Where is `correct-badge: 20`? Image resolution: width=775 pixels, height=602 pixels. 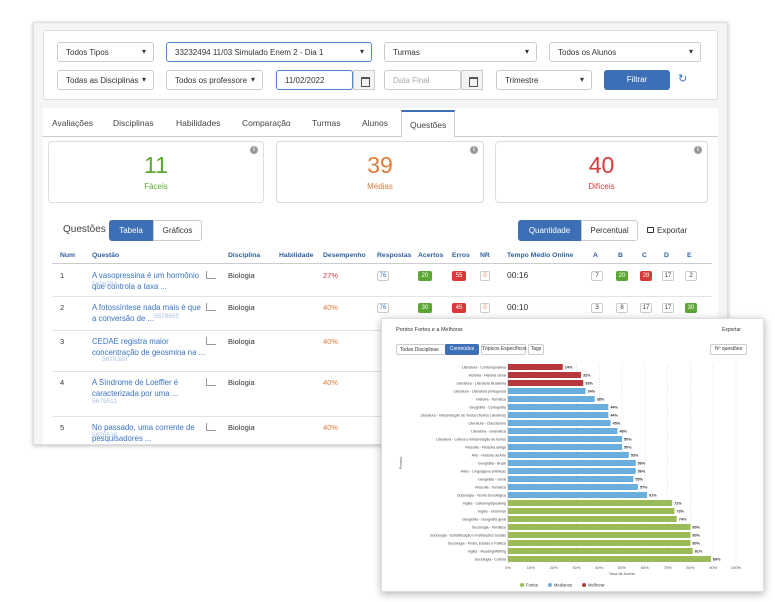
correct-badge: 20 is located at coordinates (425, 276).